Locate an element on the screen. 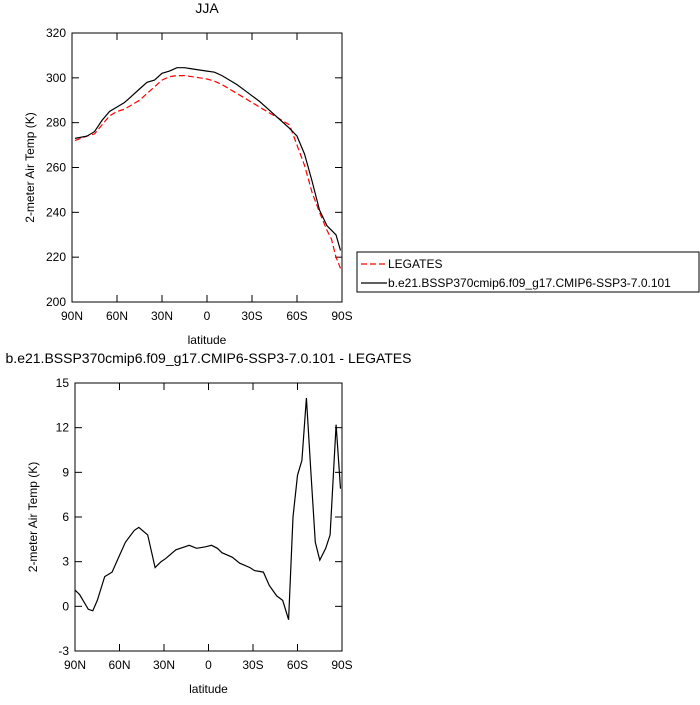 The width and height of the screenshot is (700, 705). y-tick-label: 0 is located at coordinates (65, 606).